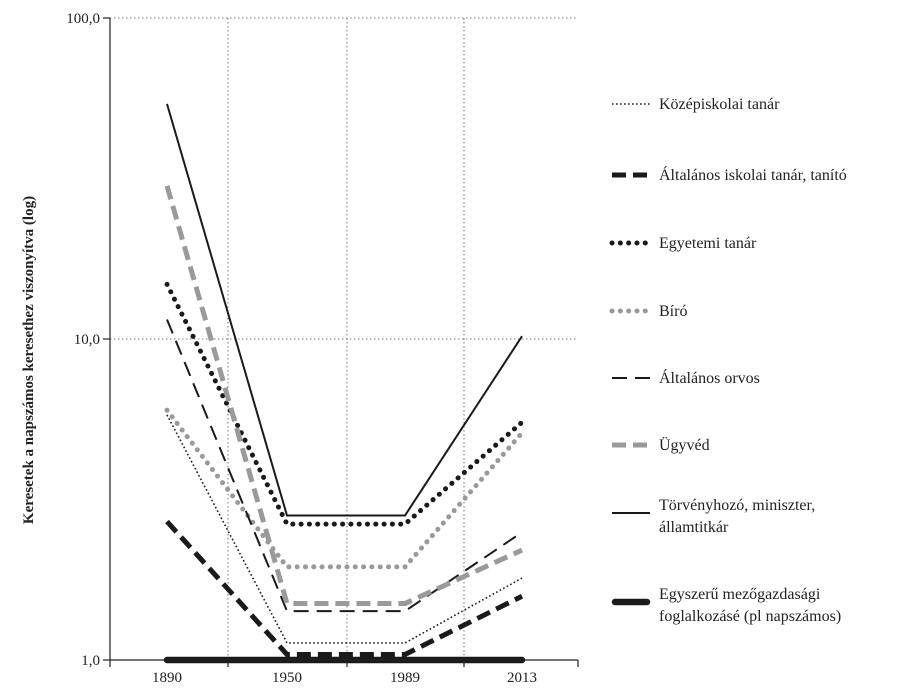 Image resolution: width=922 pixels, height=689 pixels. Describe the element at coordinates (684, 445) in the screenshot. I see `legend-label: Ügyvéd` at that location.